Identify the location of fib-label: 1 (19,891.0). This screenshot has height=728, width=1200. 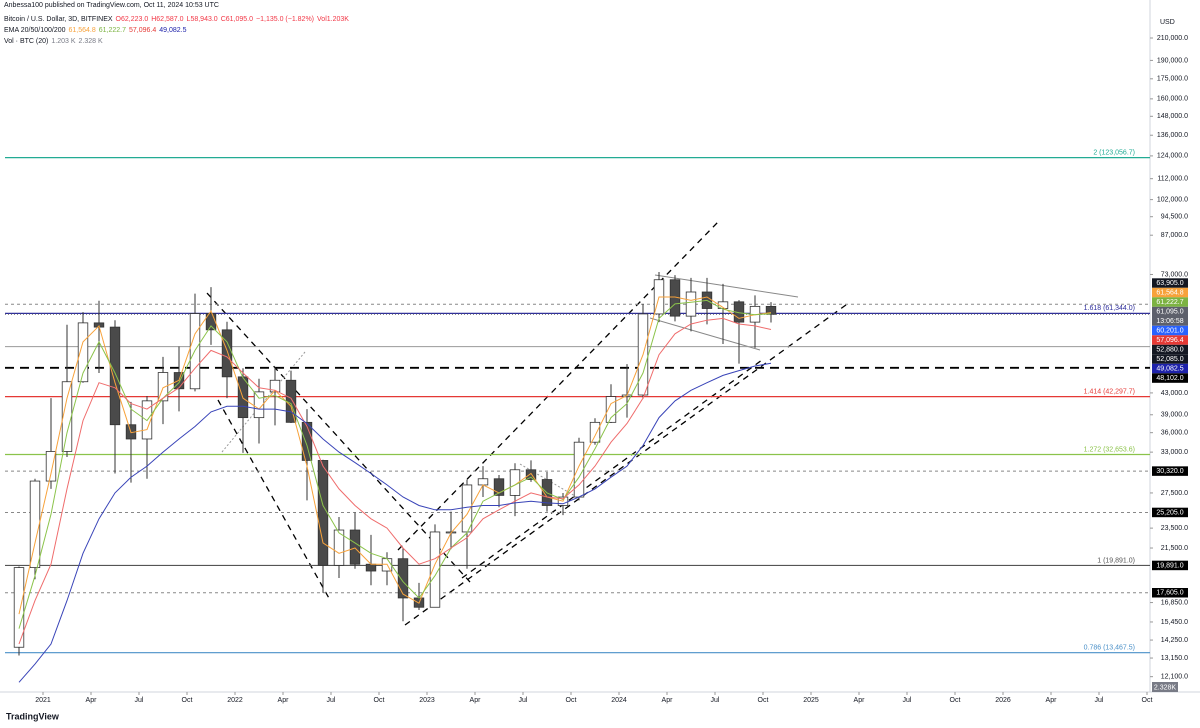
(1116, 560).